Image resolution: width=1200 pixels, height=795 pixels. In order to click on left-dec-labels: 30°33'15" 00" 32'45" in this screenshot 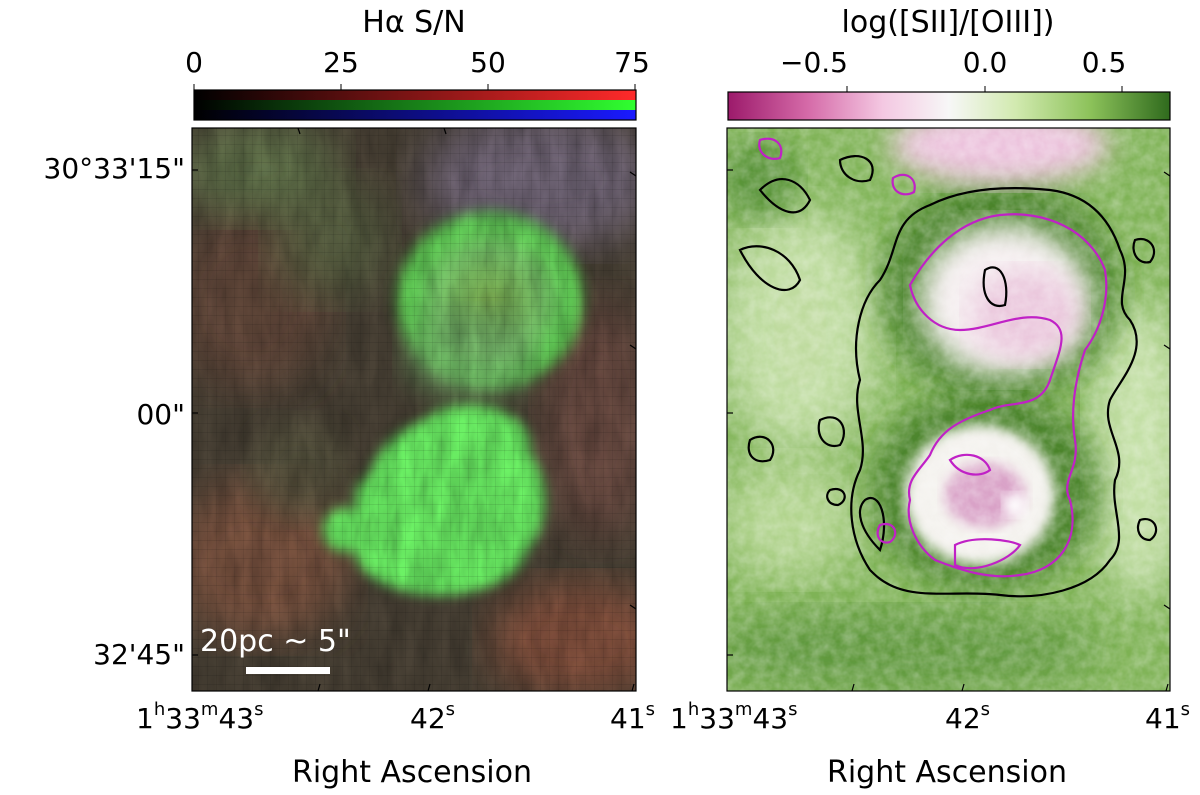, I will do `click(114, 411)`.